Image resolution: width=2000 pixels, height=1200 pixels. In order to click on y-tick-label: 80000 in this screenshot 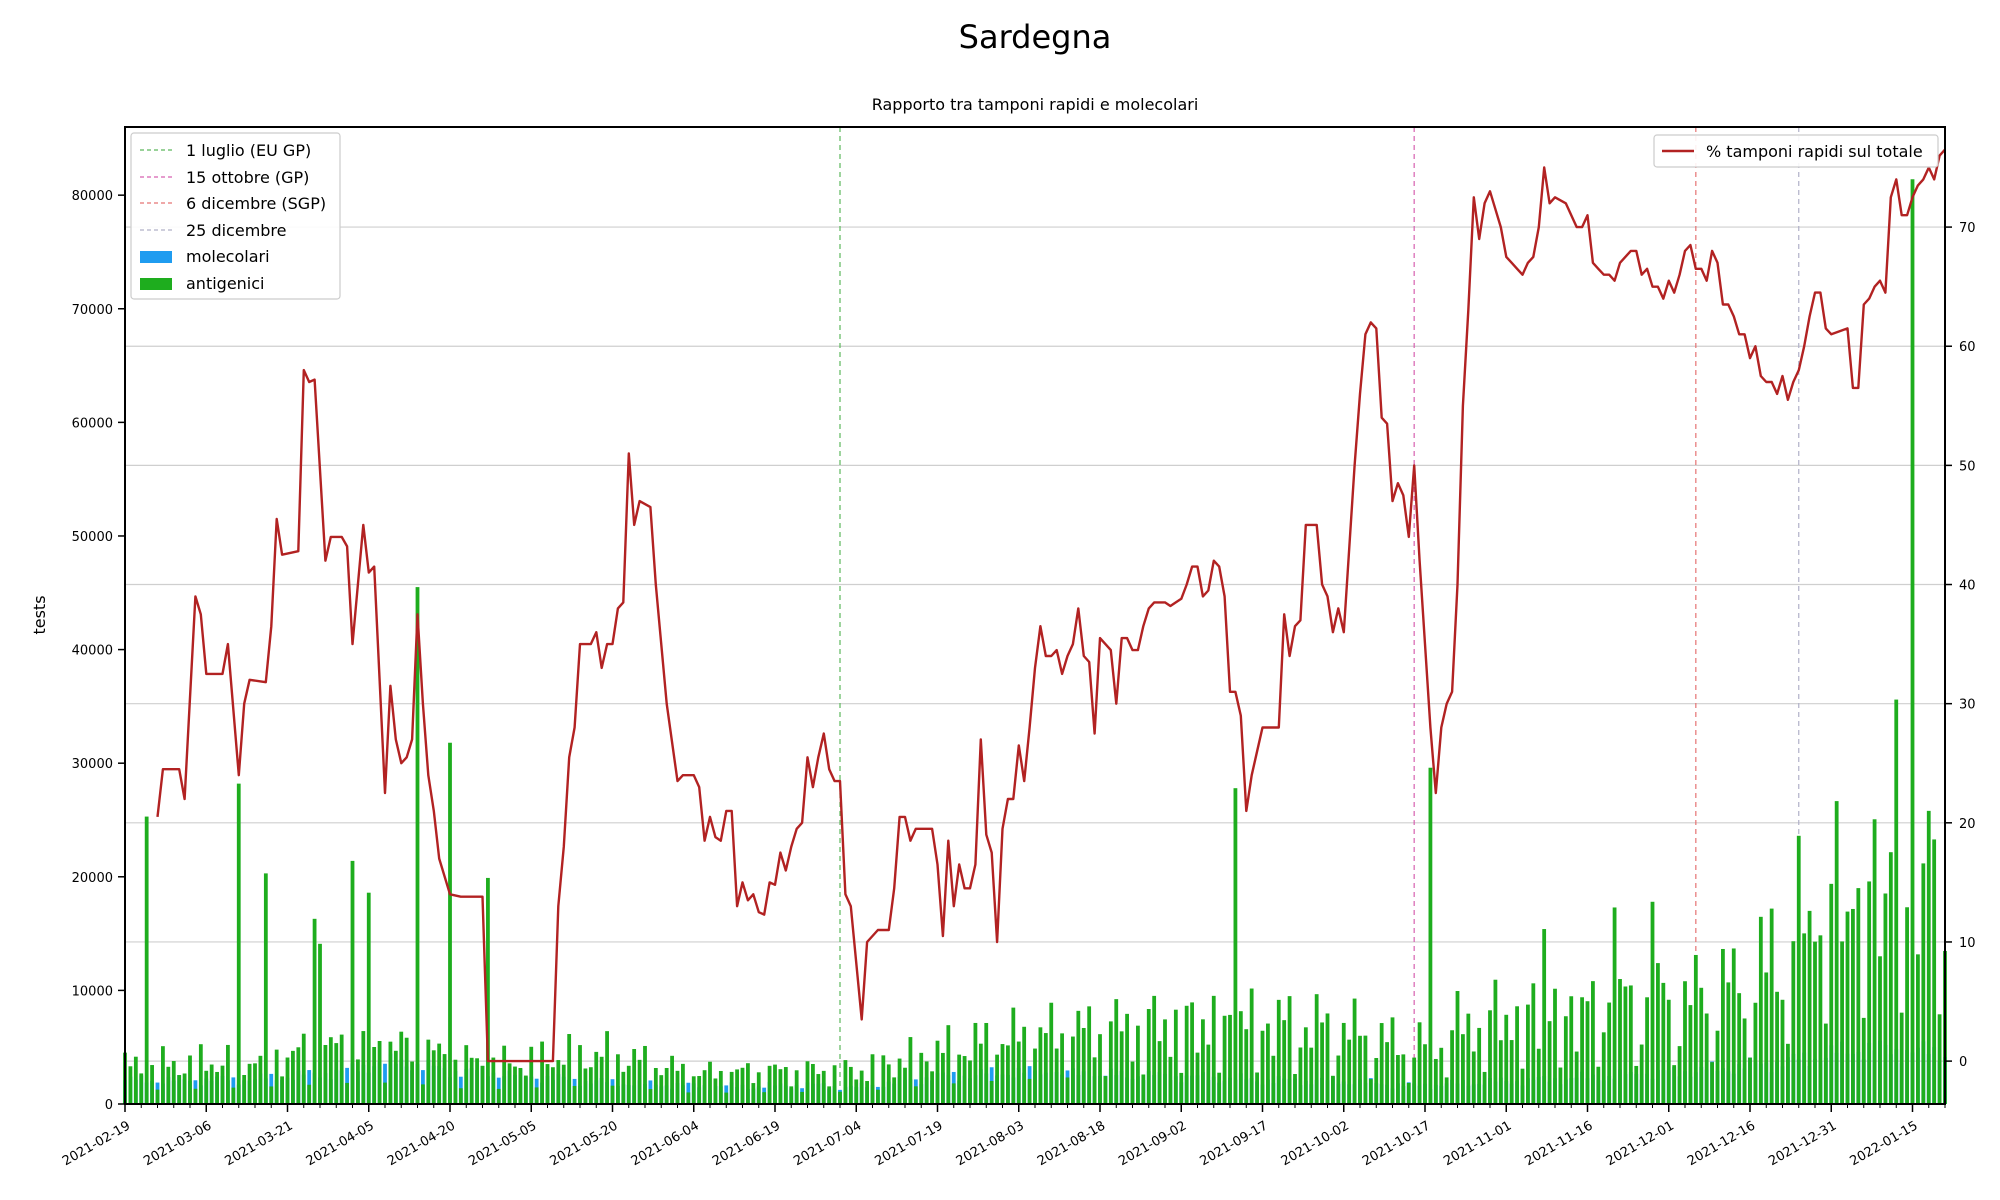, I will do `click(92, 196)`.